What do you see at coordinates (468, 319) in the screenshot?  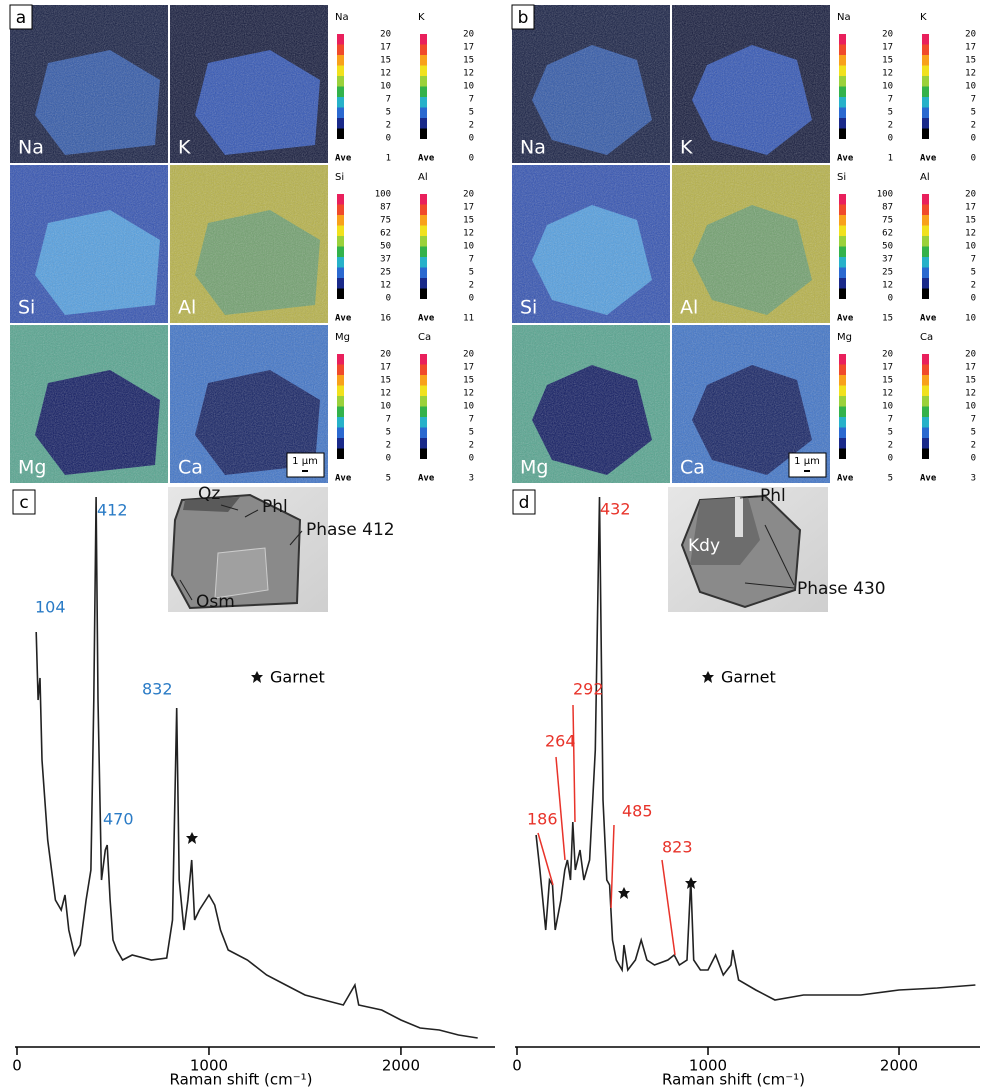 I see `ave-value: 11` at bounding box center [468, 319].